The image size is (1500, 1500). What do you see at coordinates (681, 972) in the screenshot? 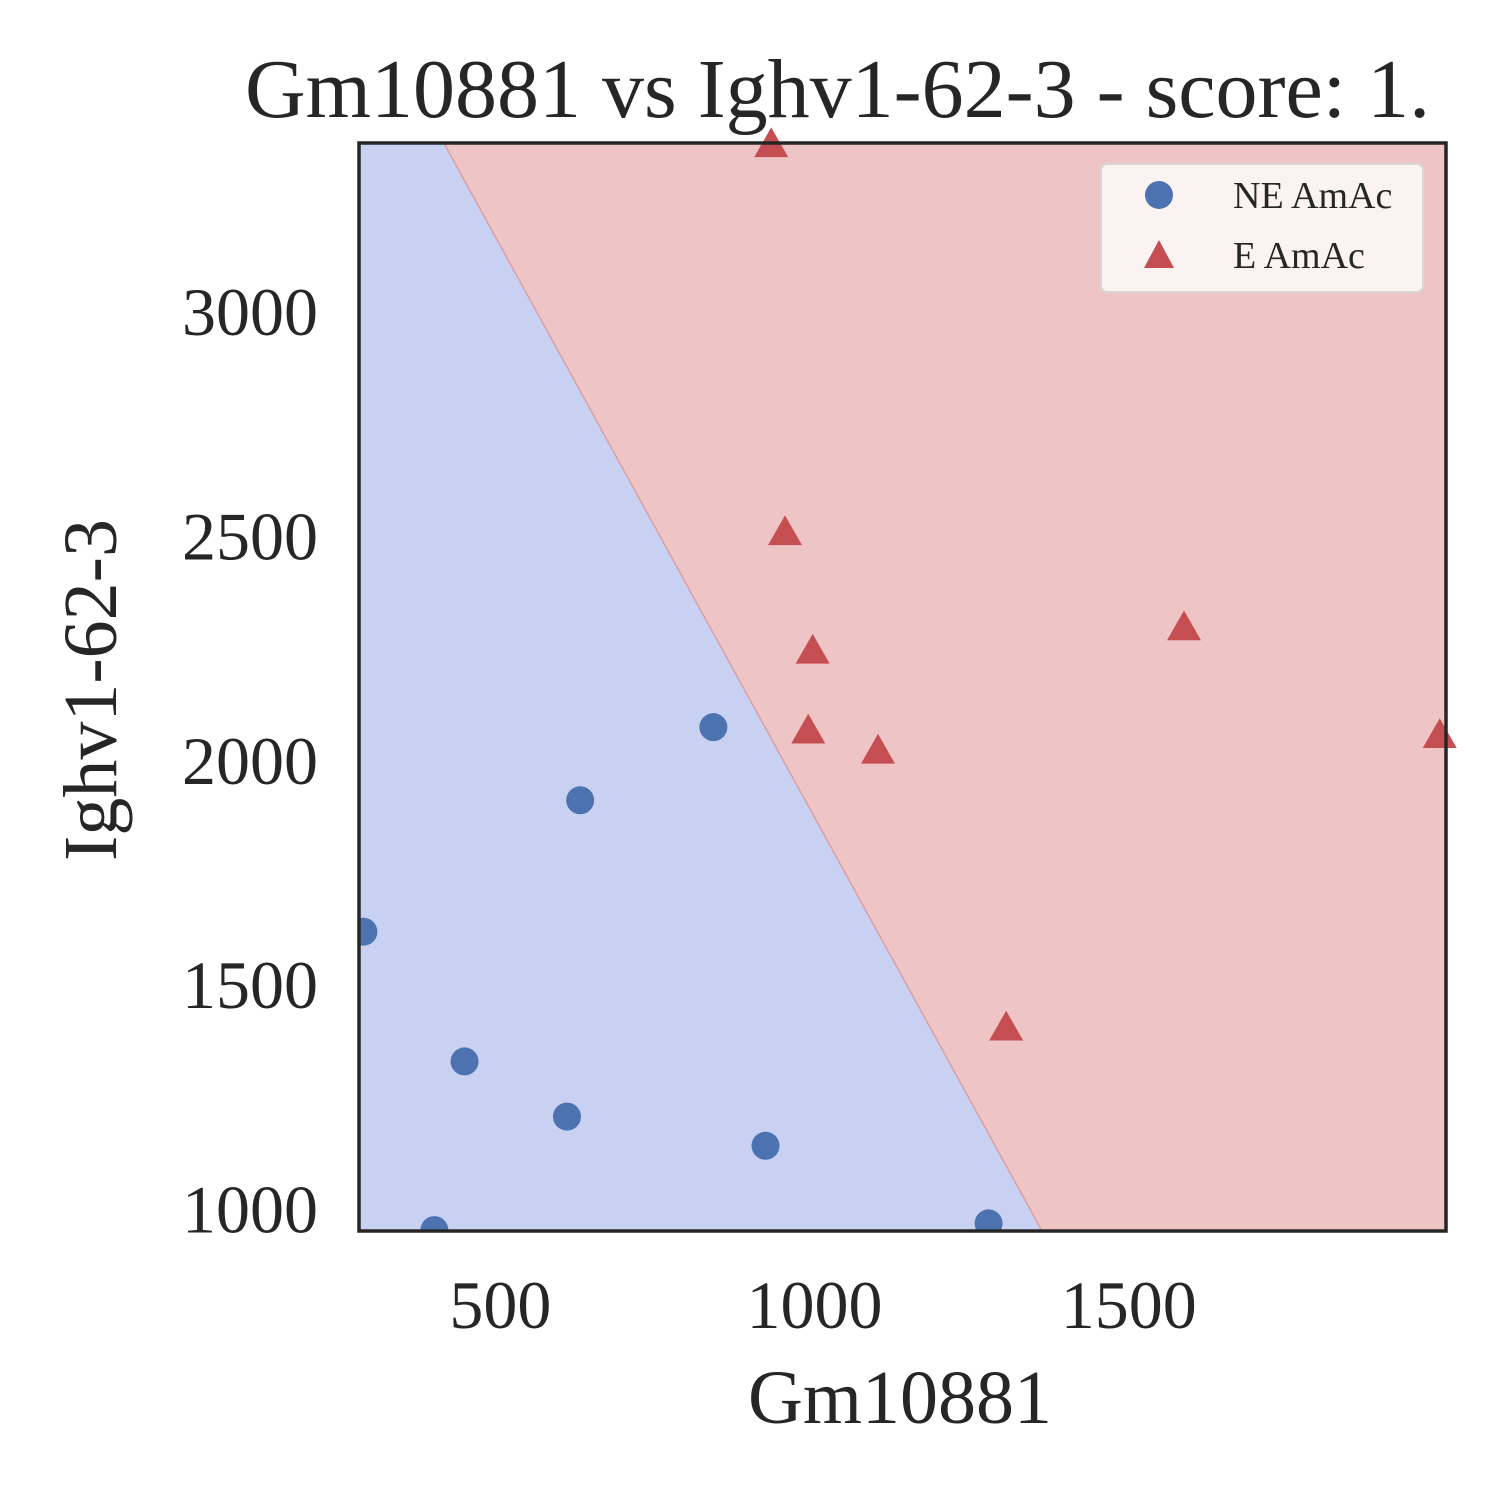
I see `data-points-clipped` at bounding box center [681, 972].